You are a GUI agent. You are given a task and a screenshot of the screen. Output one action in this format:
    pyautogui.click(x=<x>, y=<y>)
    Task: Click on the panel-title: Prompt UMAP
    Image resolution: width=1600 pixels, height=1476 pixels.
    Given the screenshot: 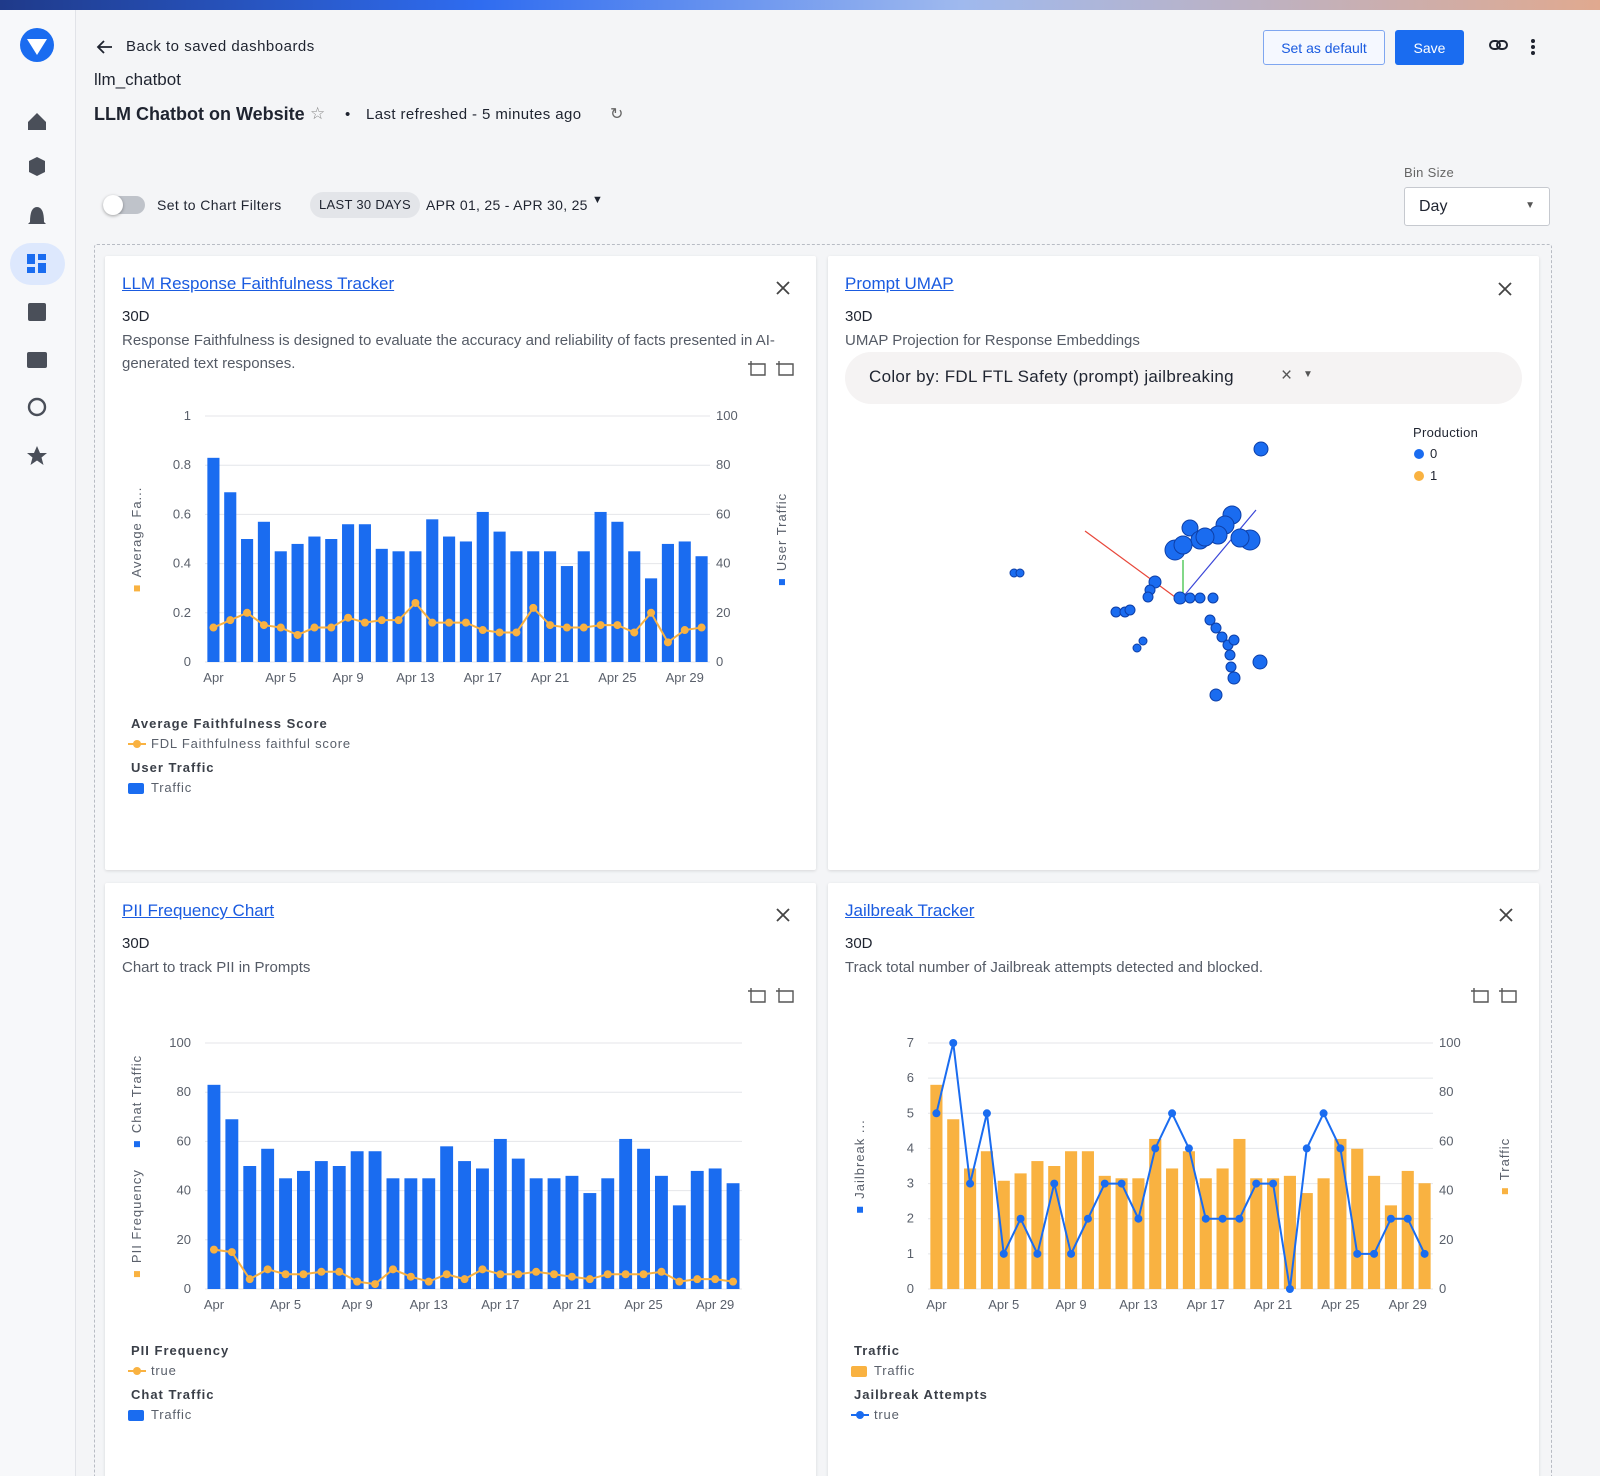 What is the action you would take?
    pyautogui.click(x=899, y=283)
    